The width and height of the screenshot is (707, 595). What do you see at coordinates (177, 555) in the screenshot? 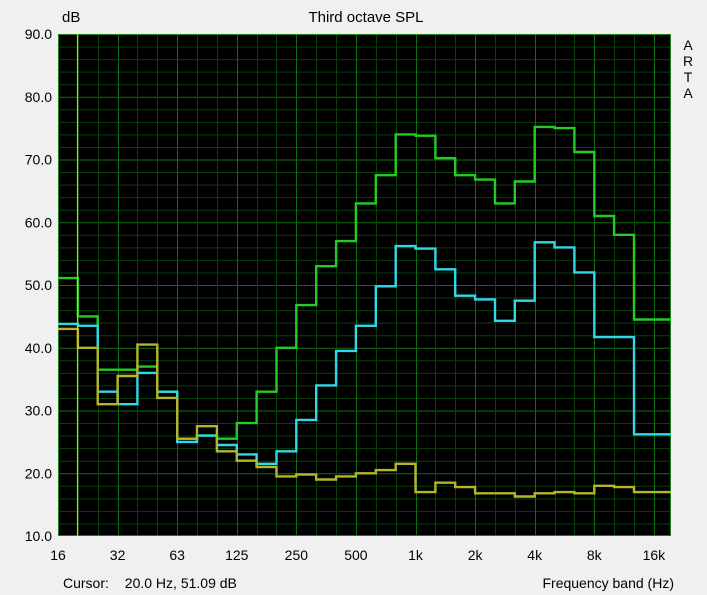
I see `x-tick-label: 63` at bounding box center [177, 555].